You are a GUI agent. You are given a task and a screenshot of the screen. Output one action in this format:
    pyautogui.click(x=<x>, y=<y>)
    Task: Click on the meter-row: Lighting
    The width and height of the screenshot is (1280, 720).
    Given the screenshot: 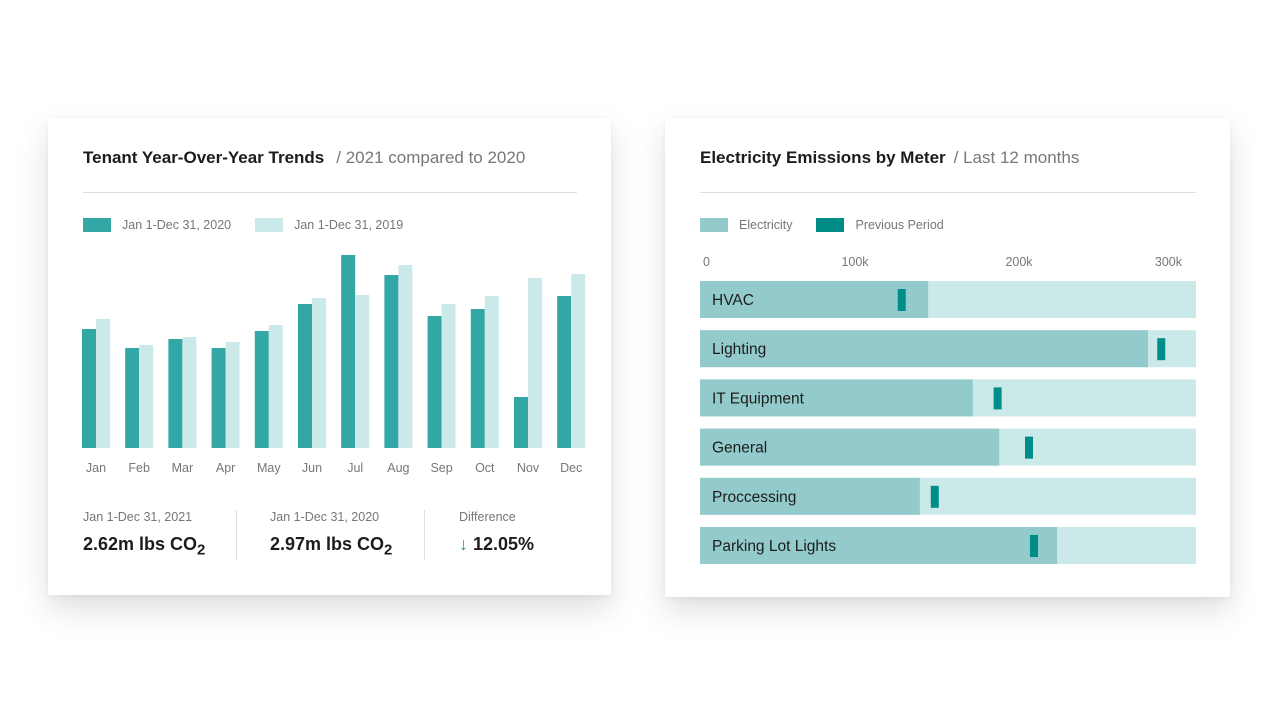 What is the action you would take?
    pyautogui.click(x=948, y=349)
    